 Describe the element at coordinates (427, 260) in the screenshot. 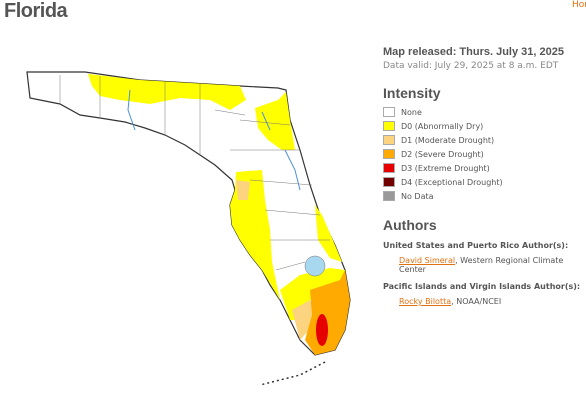

I see `author-link: David Simeral` at that location.